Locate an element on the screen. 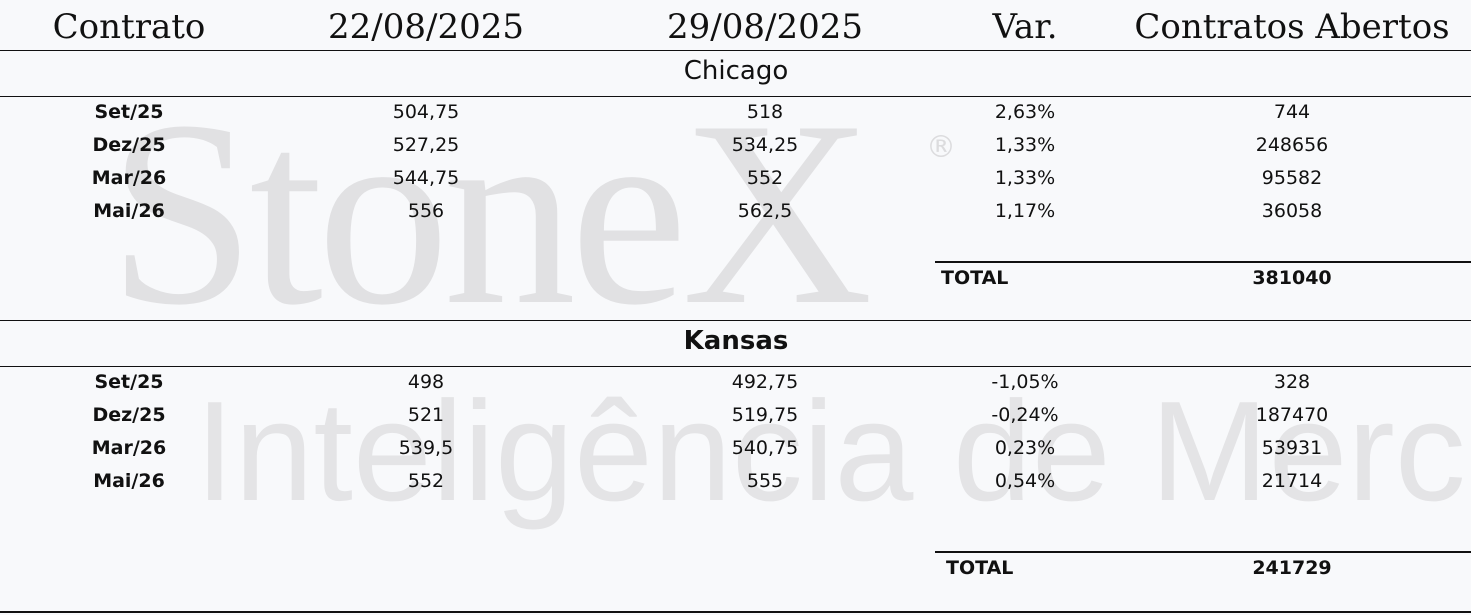  cell: 555 is located at coordinates (765, 481).